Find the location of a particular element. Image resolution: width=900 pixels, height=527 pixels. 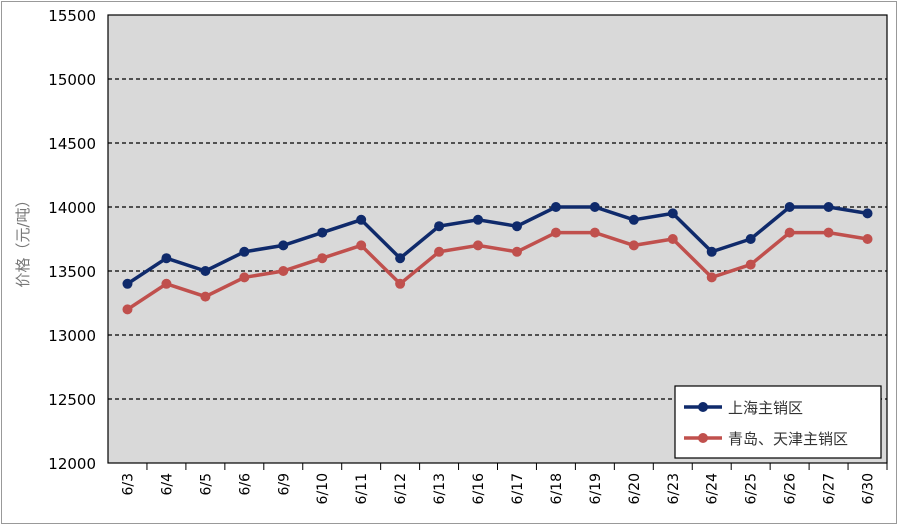

x-tick-label: 6/20 is located at coordinates (635, 488).